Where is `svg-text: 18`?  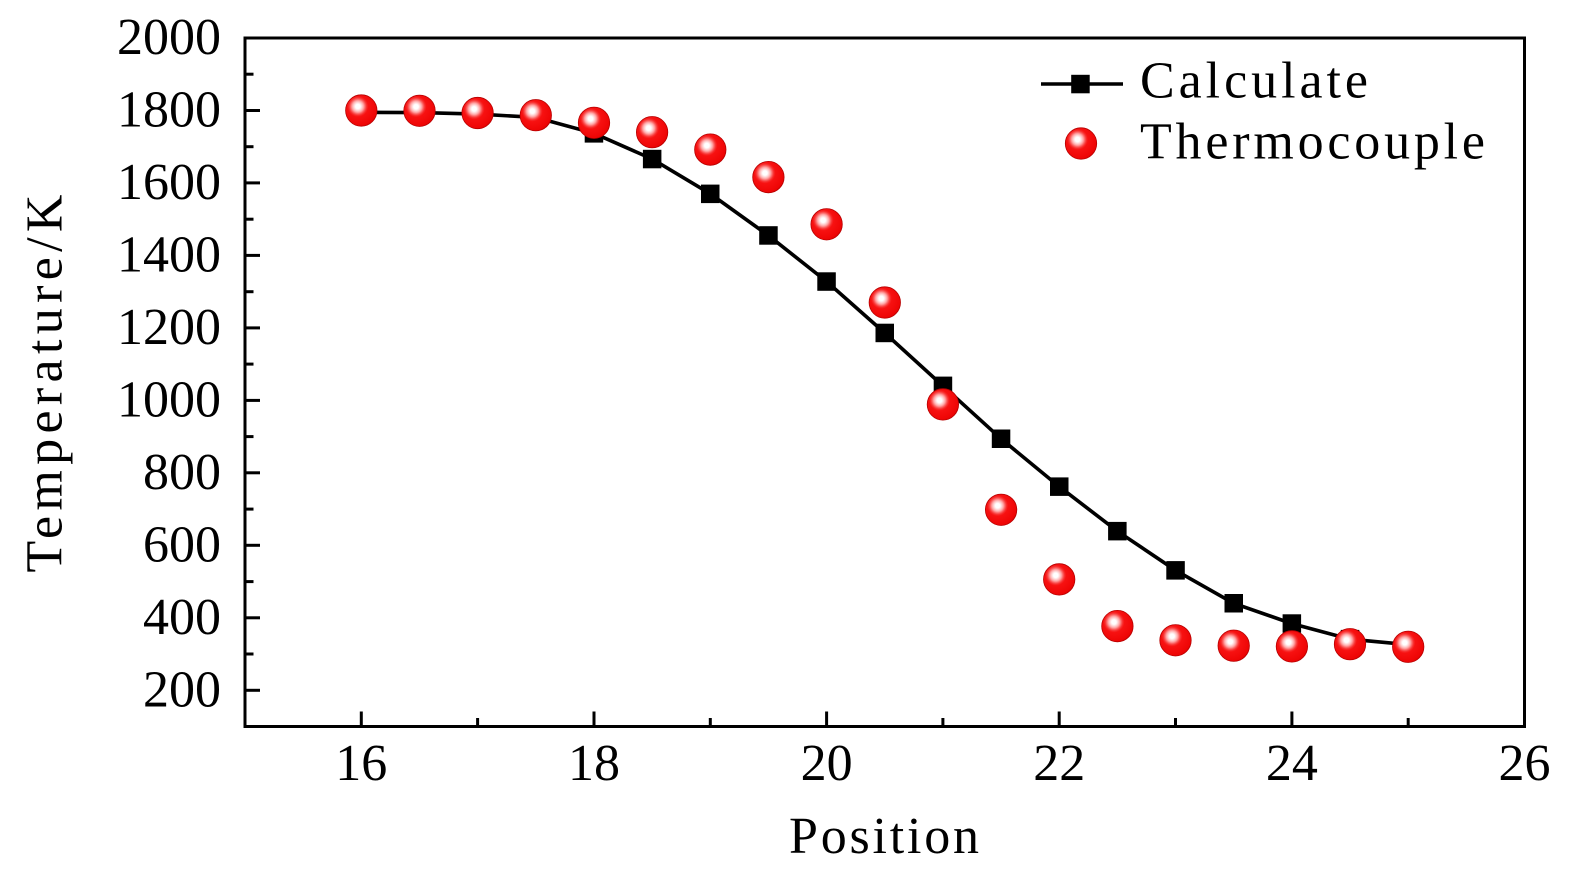
svg-text: 18 is located at coordinates (594, 763).